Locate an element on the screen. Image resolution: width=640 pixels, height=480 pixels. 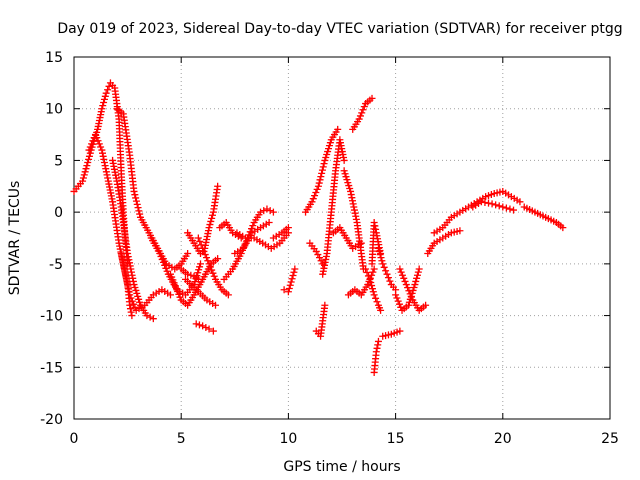
series-t19 is located at coordinates (322, 170).